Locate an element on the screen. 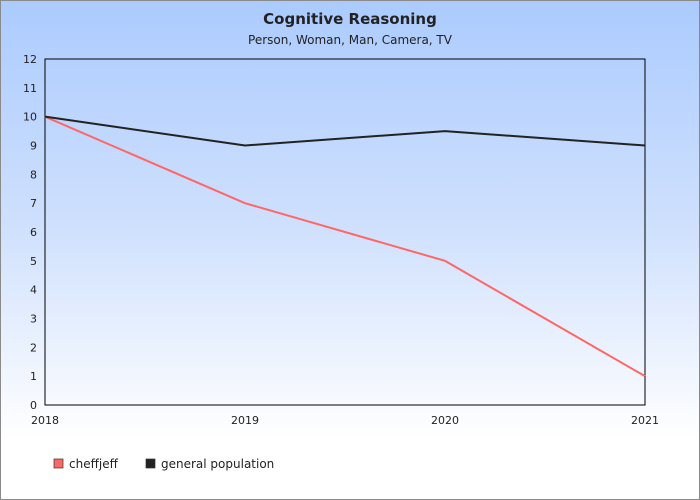 Image resolution: width=700 pixels, height=500 pixels. y-tick-label: 3 is located at coordinates (33, 319).